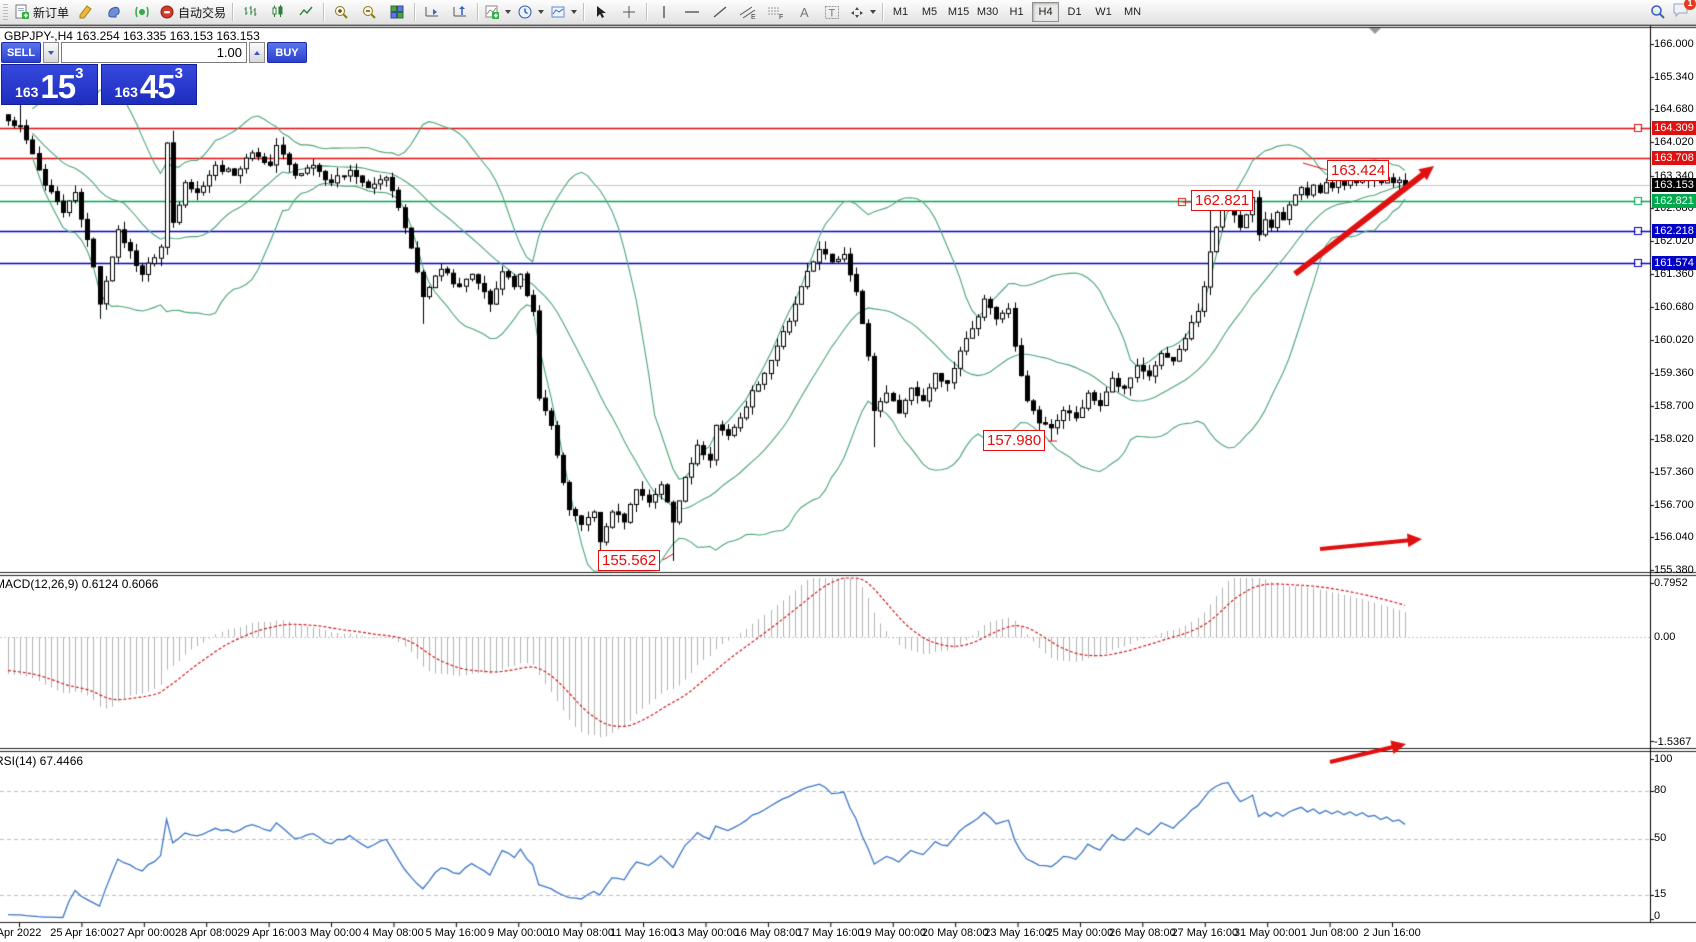 The width and height of the screenshot is (1696, 942). I want to click on metaeditor-button, so click(86, 12).